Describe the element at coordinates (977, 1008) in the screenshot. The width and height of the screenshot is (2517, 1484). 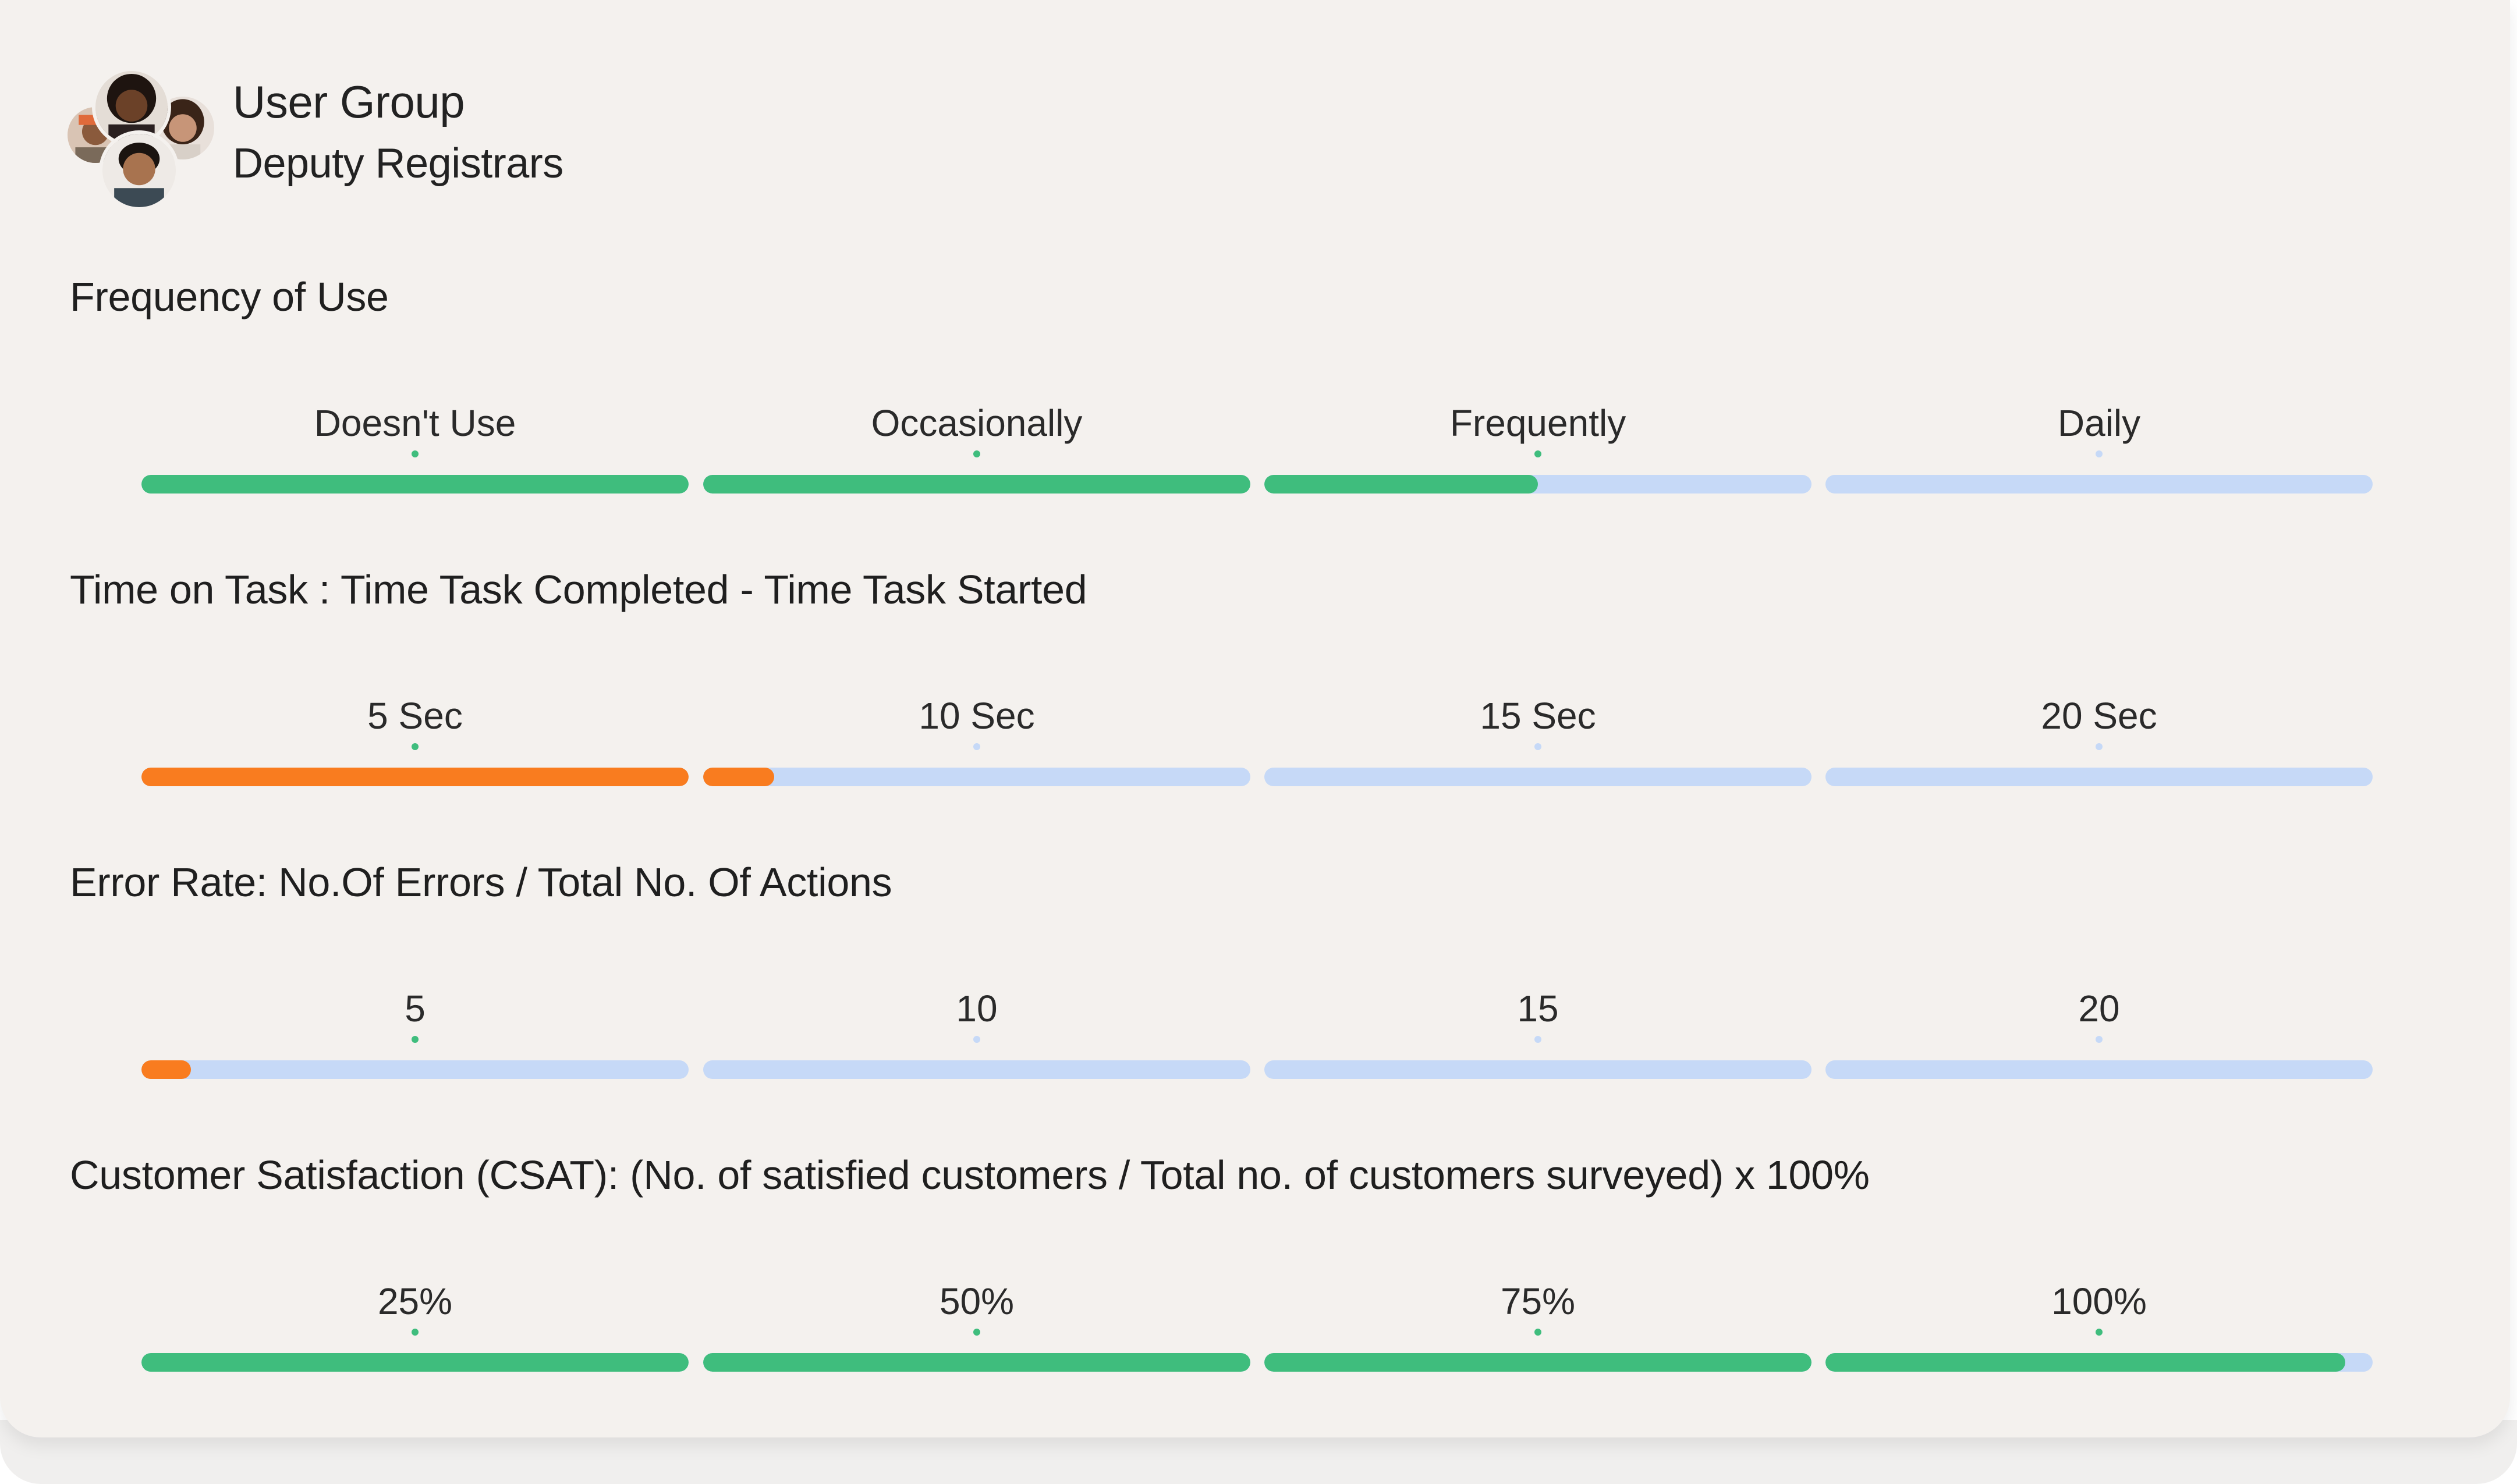
I see `segment-label: 10` at that location.